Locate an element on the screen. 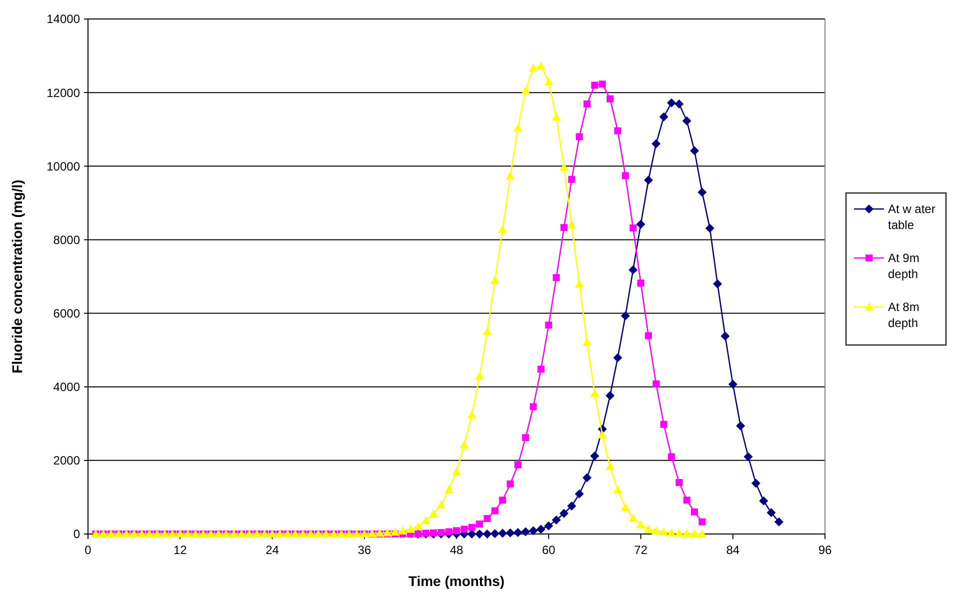 Image resolution: width=957 pixels, height=595 pixels. y-tick-label: 2000 is located at coordinates (66, 461).